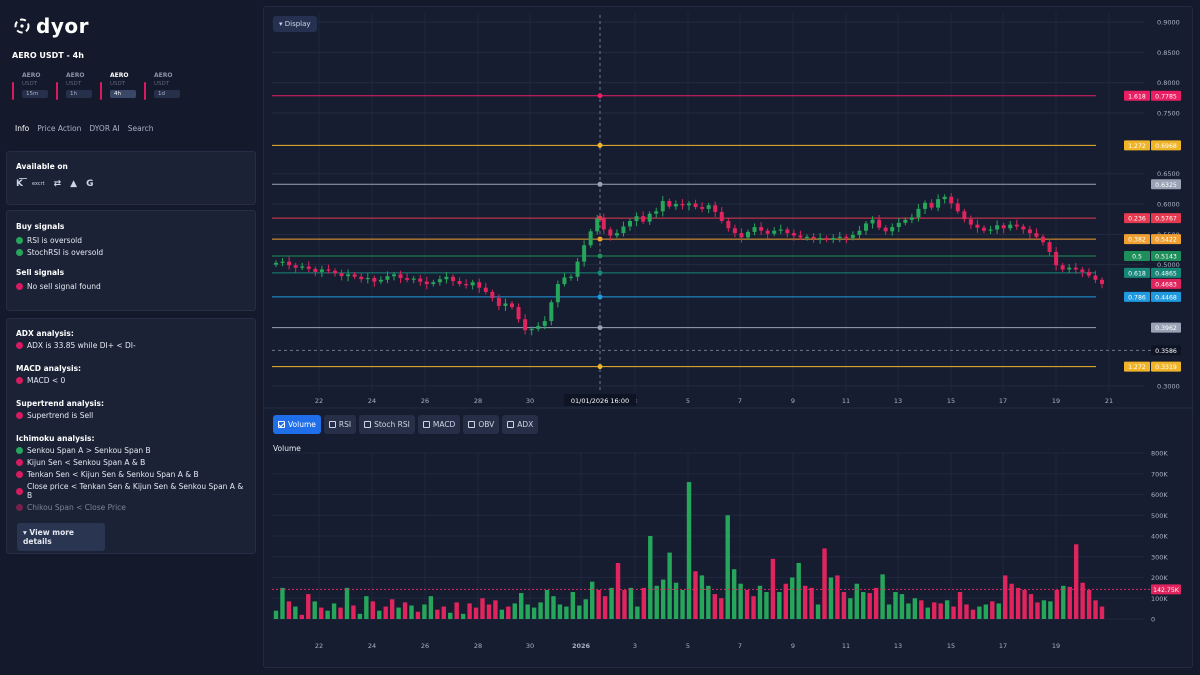 This screenshot has width=1200, height=675. What do you see at coordinates (90, 184) in the screenshot?
I see `g-icon: G` at bounding box center [90, 184].